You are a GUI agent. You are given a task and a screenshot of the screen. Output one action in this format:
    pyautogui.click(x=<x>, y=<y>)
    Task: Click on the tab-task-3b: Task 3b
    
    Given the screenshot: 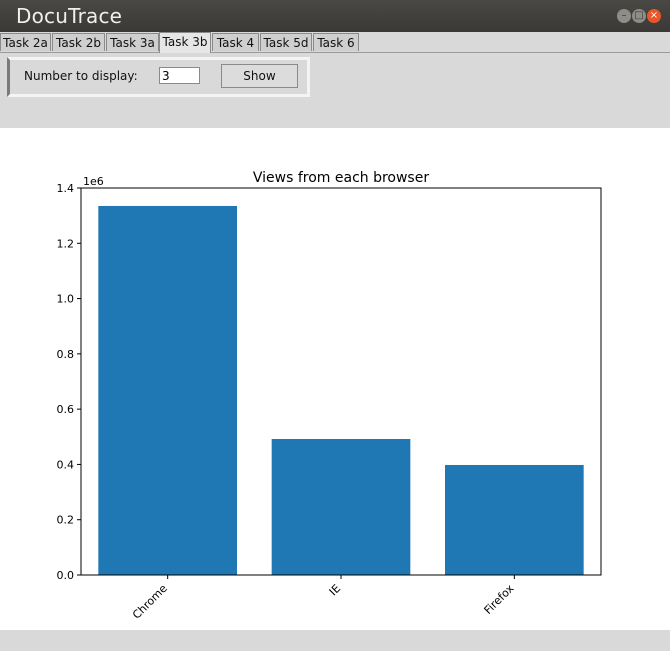 What is the action you would take?
    pyautogui.click(x=185, y=42)
    